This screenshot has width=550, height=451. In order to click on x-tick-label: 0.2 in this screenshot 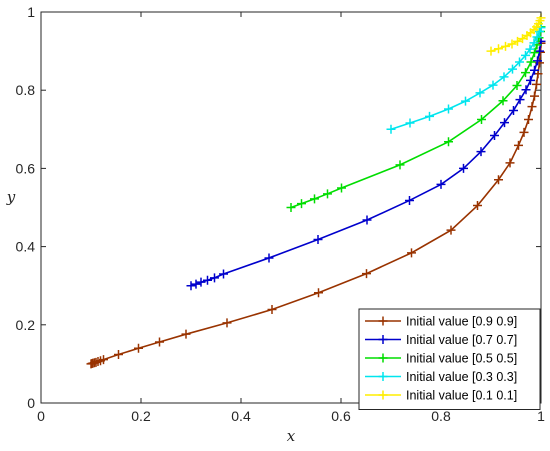, I will do `click(141, 416)`.